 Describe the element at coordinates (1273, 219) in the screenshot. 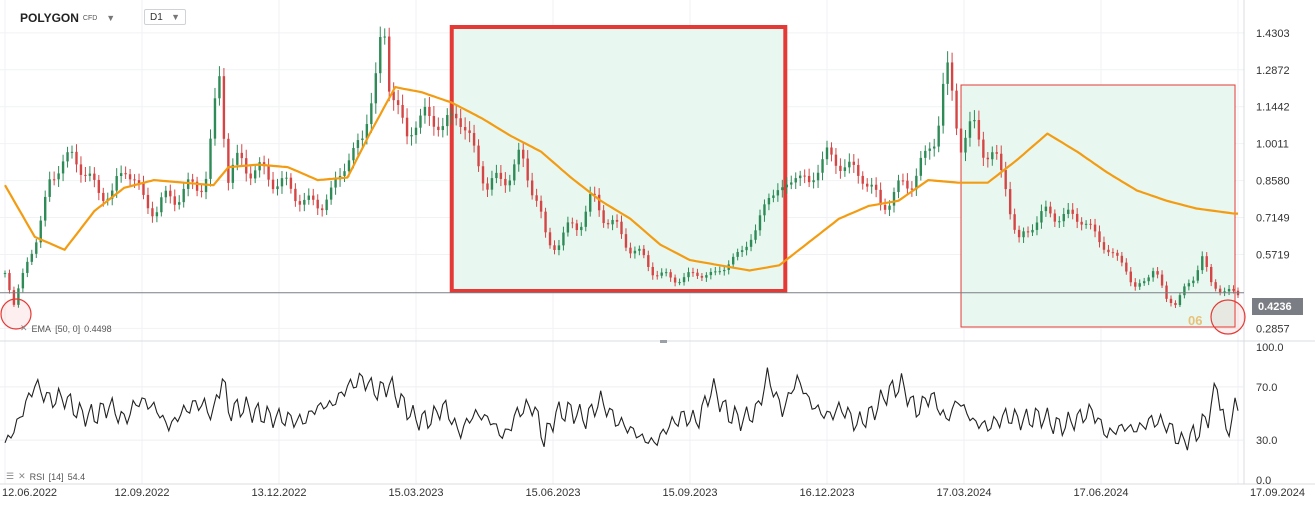

I see `price-tick-label: 0.7149` at that location.